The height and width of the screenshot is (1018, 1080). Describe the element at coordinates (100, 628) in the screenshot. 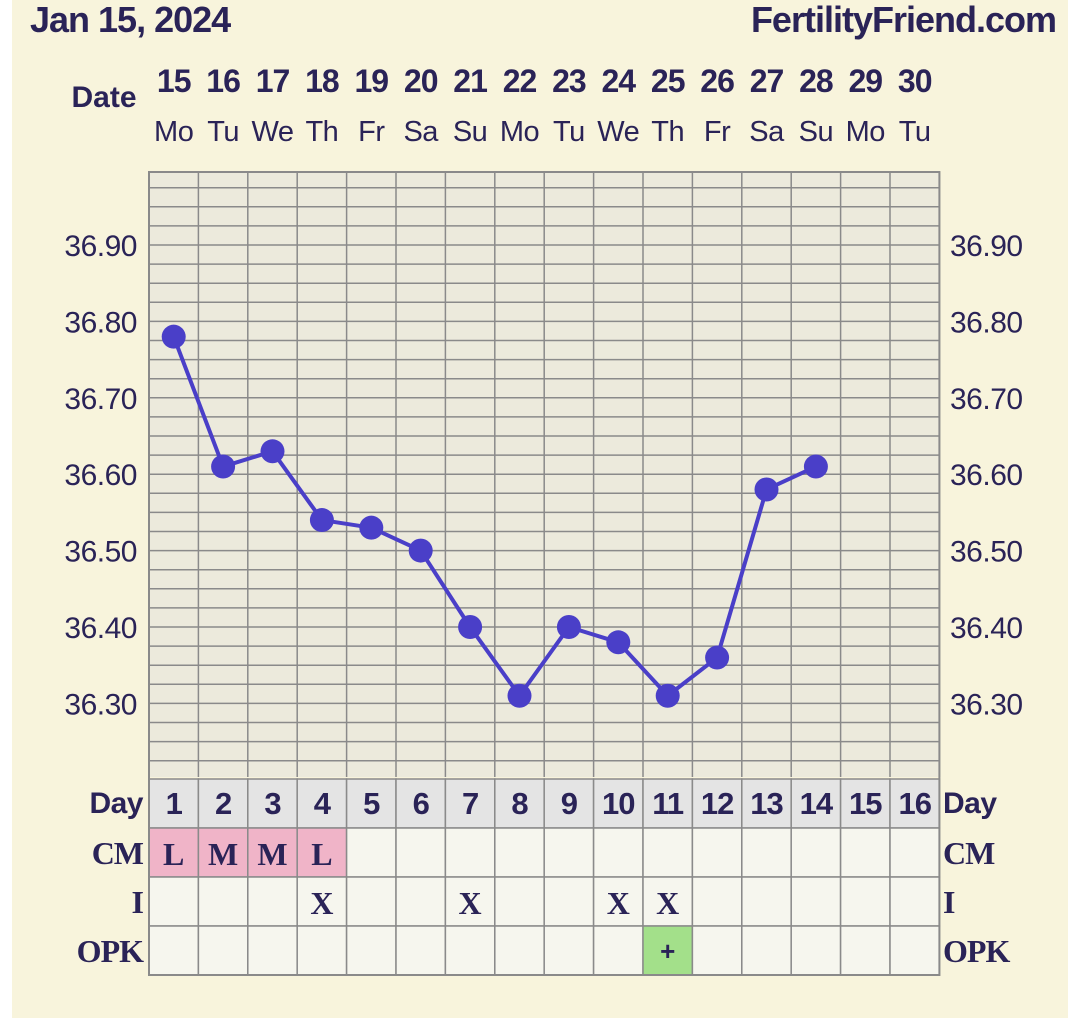

I see `y-tick-left: 36.40` at that location.